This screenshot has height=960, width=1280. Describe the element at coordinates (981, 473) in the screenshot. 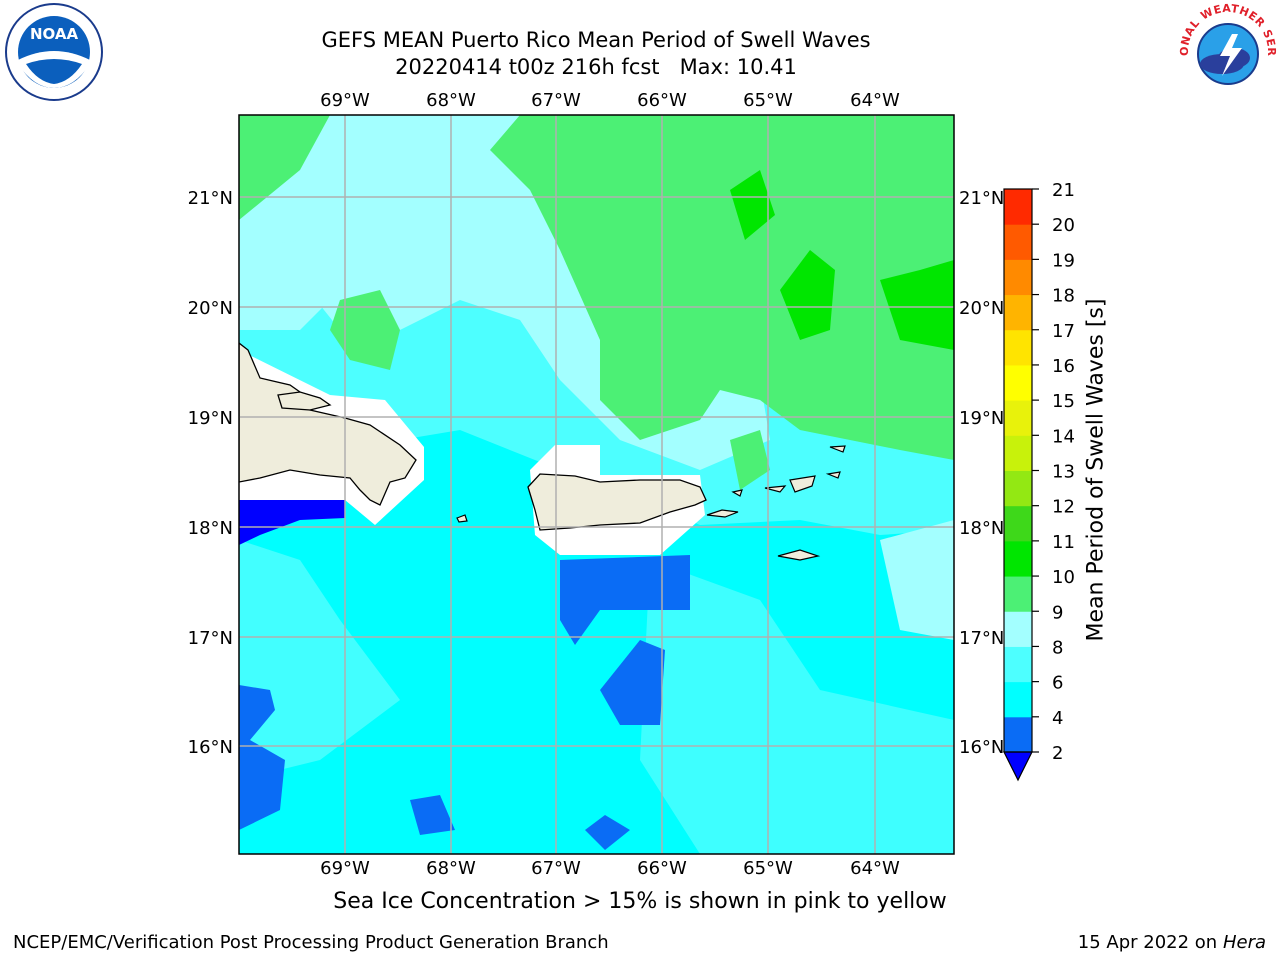

I see `lat-labels-right: 21°N 20°N 19°N 18°N 17°N 16°N` at that location.